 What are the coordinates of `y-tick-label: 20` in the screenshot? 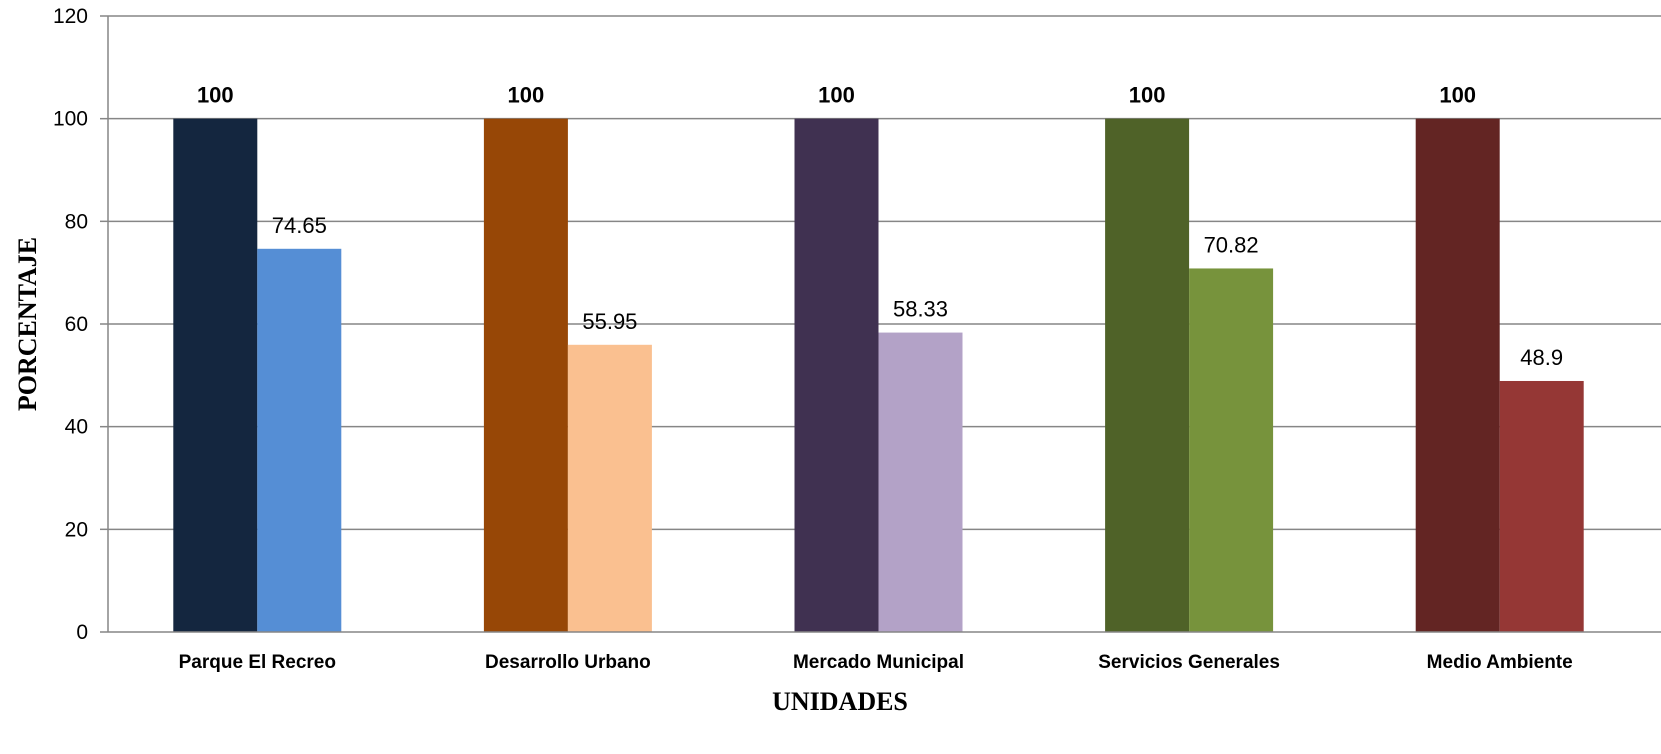 It's located at (76, 529).